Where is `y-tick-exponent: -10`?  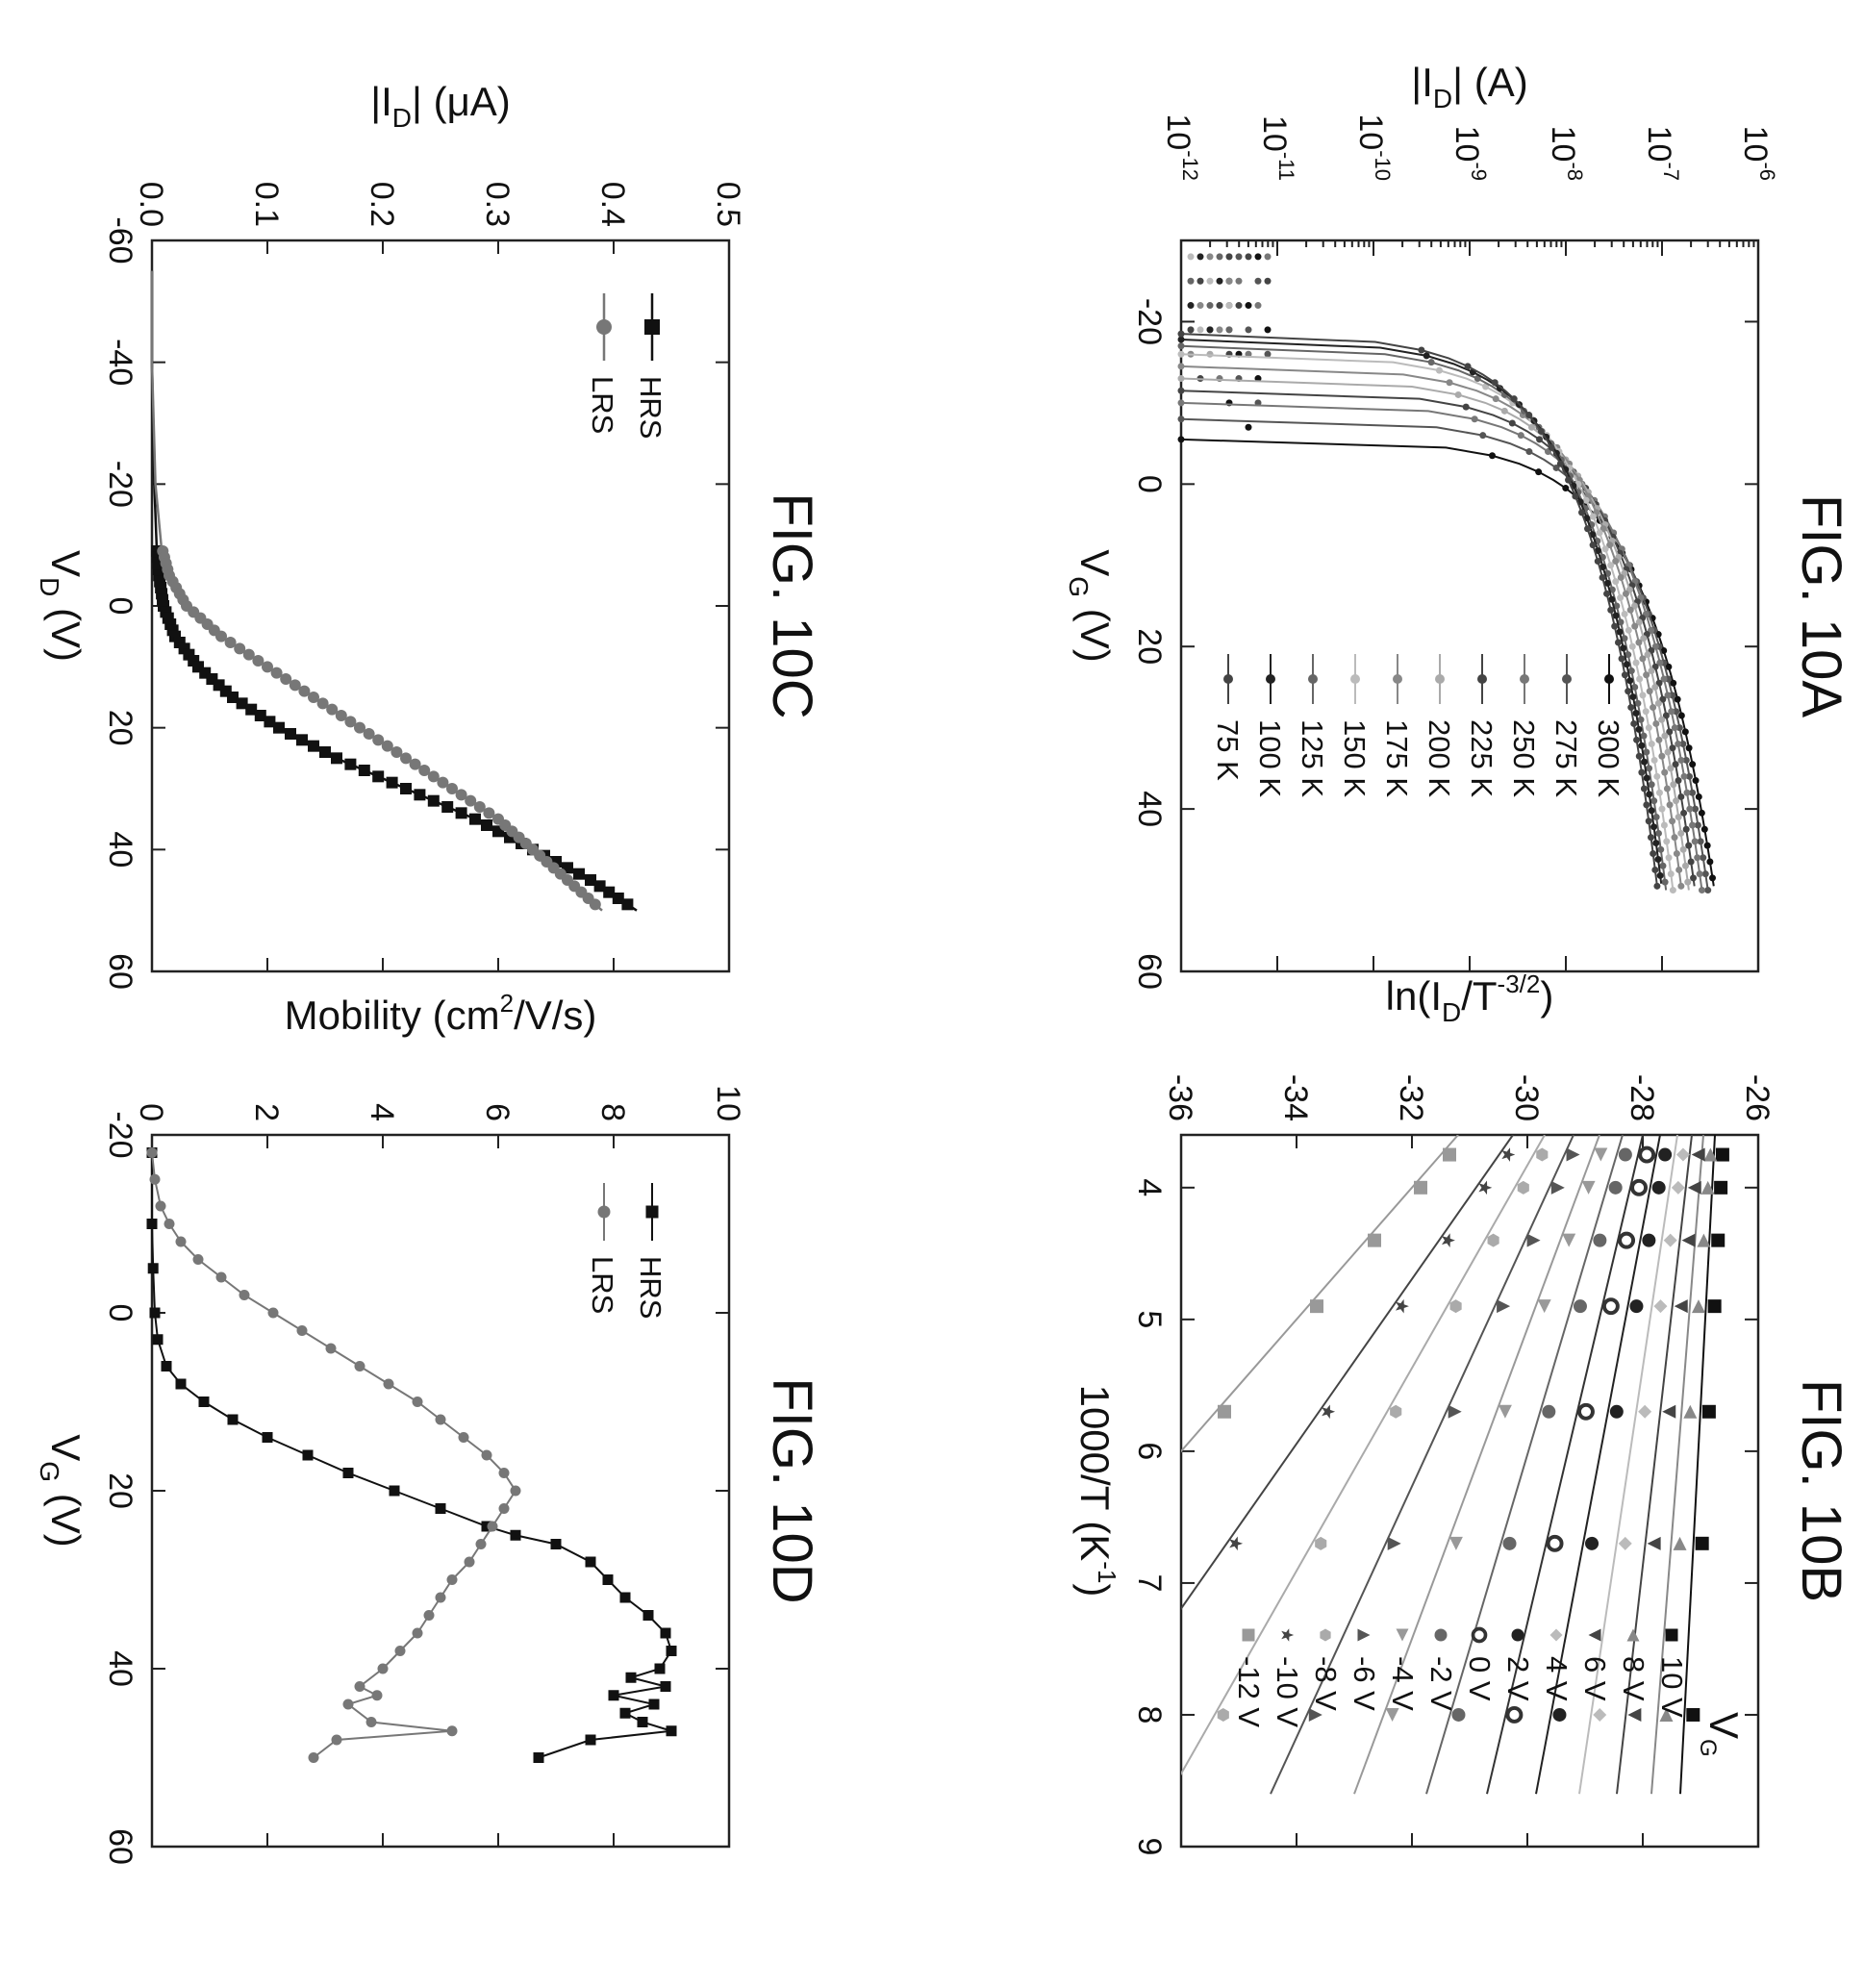
y-tick-exponent: -10 is located at coordinates (1383, 165).